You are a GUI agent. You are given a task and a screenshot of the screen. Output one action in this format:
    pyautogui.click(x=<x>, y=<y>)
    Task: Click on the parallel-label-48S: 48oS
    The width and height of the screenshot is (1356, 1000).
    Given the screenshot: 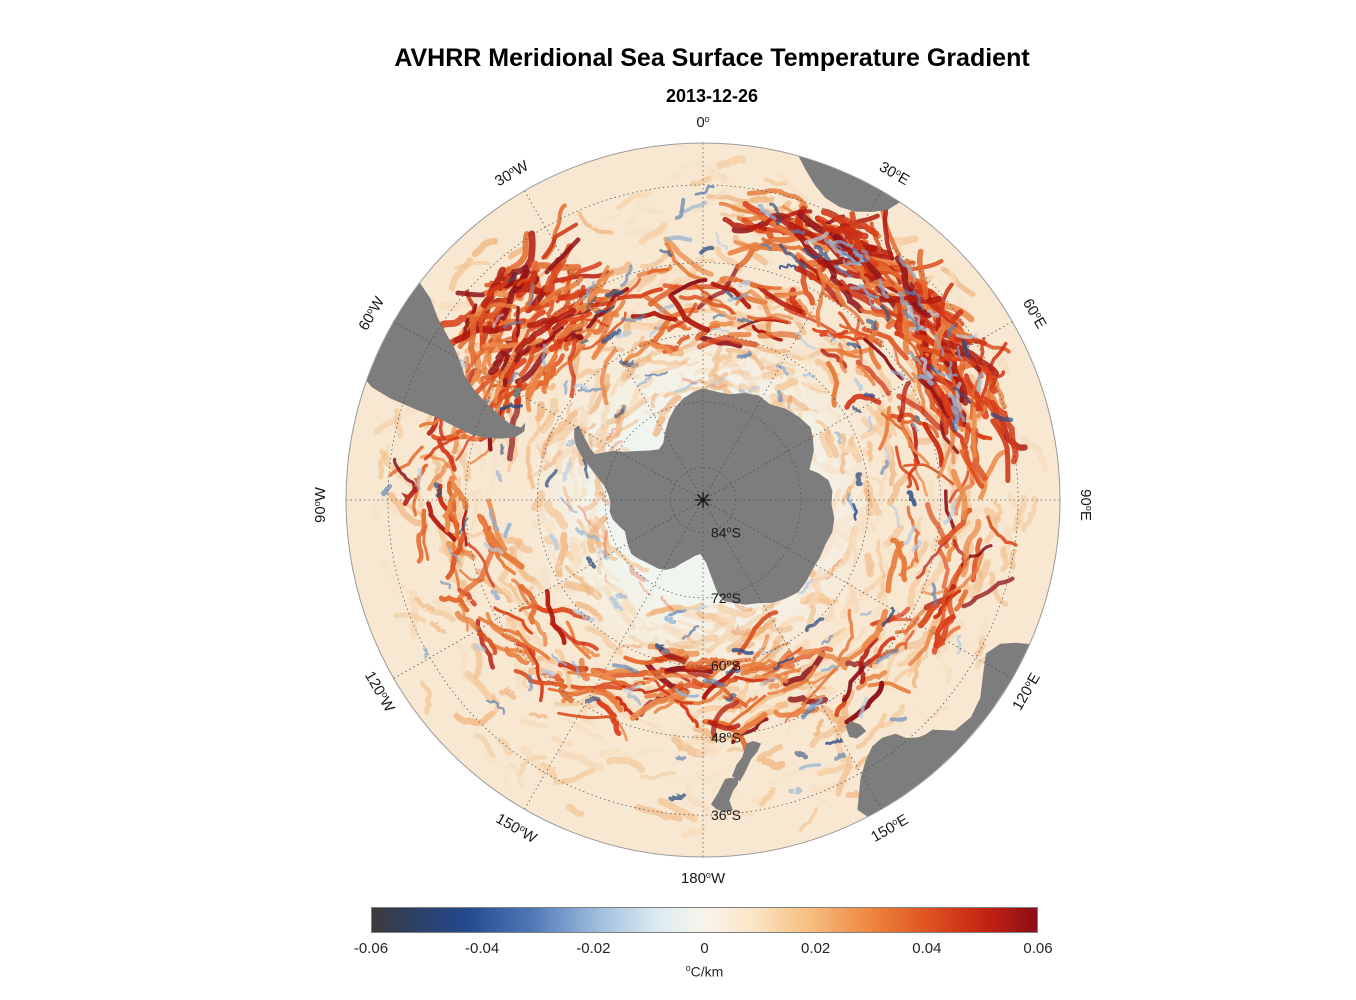 What is the action you would take?
    pyautogui.click(x=726, y=737)
    